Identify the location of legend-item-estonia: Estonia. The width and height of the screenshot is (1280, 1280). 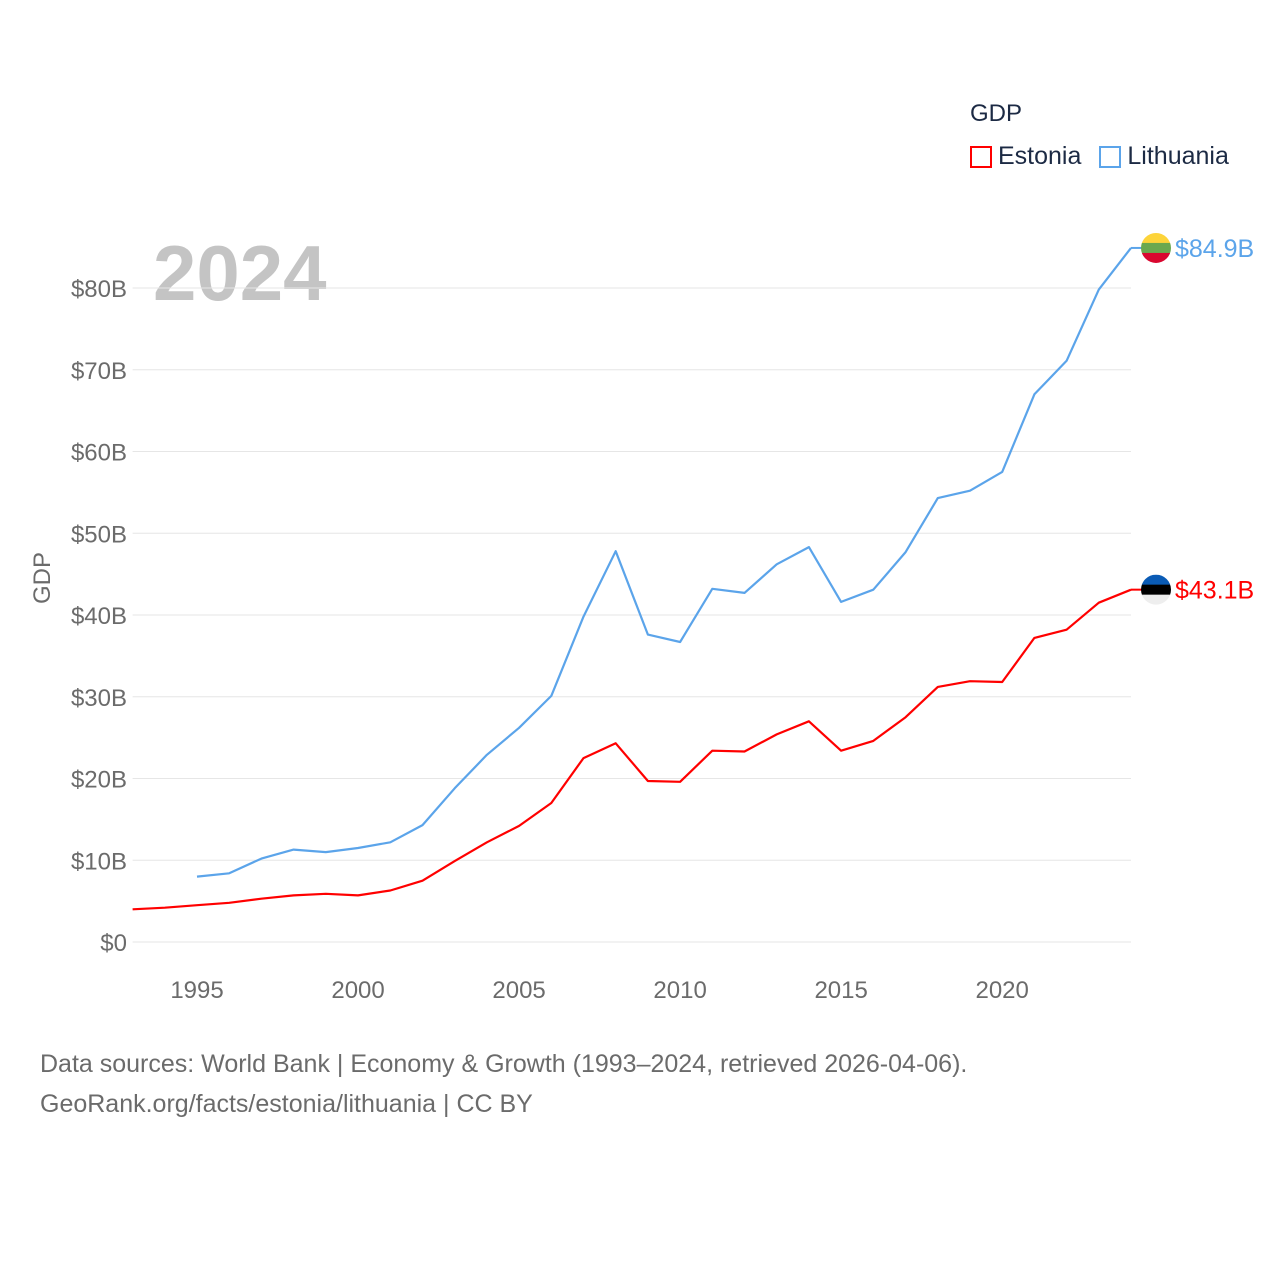
(1025, 156).